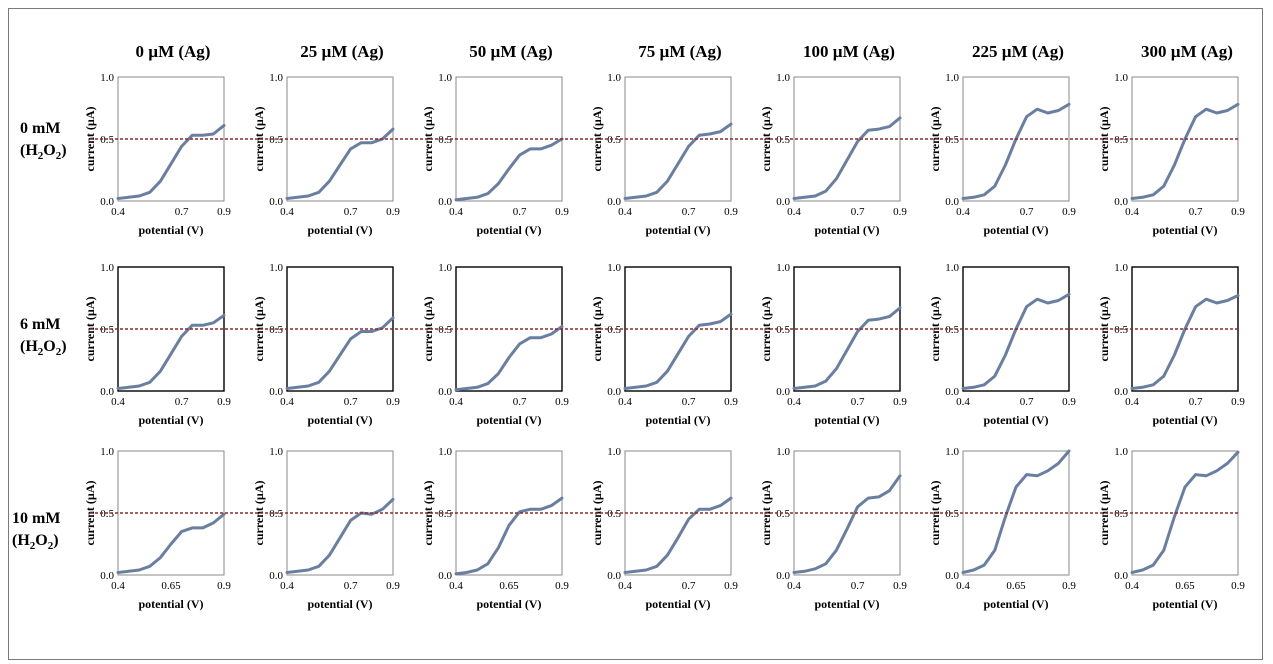 The width and height of the screenshot is (1273, 664). I want to click on column-title: 225 µM (Ag), so click(1018, 51).